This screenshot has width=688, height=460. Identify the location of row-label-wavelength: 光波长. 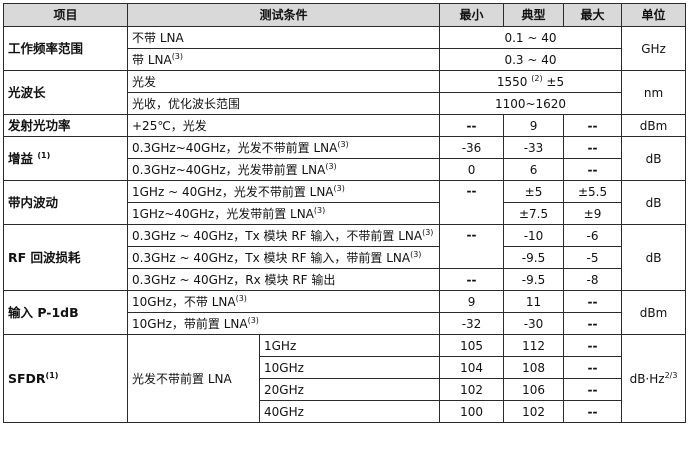
(65, 92).